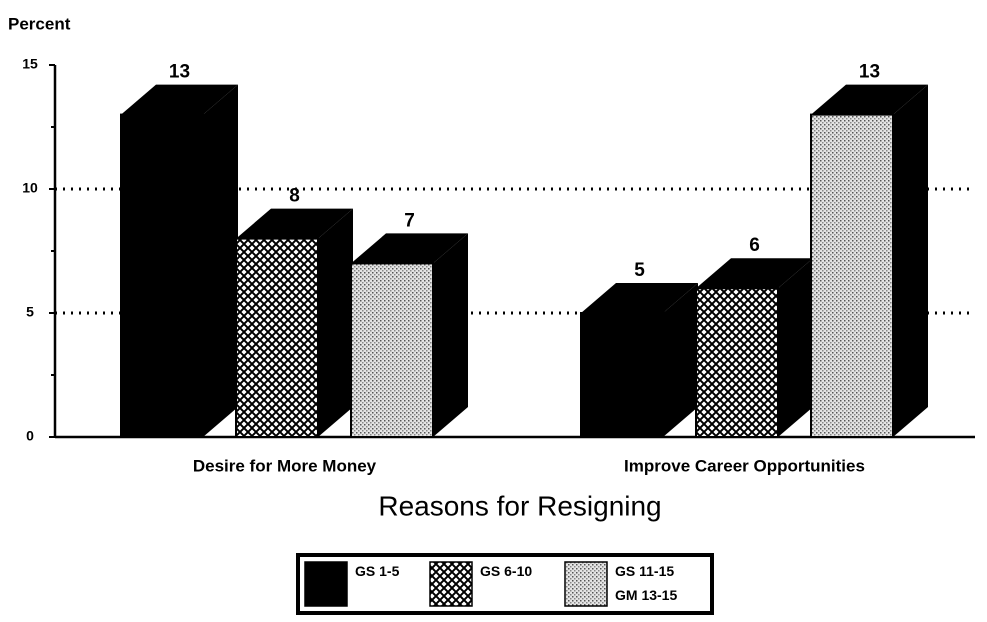  What do you see at coordinates (39, 23) in the screenshot?
I see `y-axis-label: Percent` at bounding box center [39, 23].